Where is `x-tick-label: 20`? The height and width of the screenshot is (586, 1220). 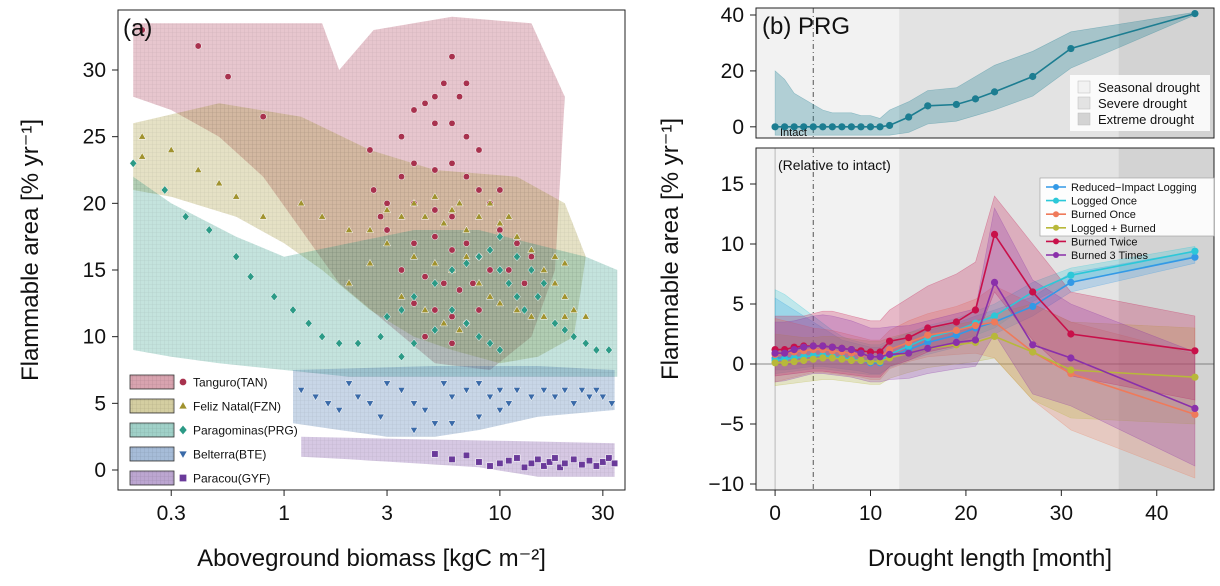
x-tick-label: 20 is located at coordinates (965, 513).